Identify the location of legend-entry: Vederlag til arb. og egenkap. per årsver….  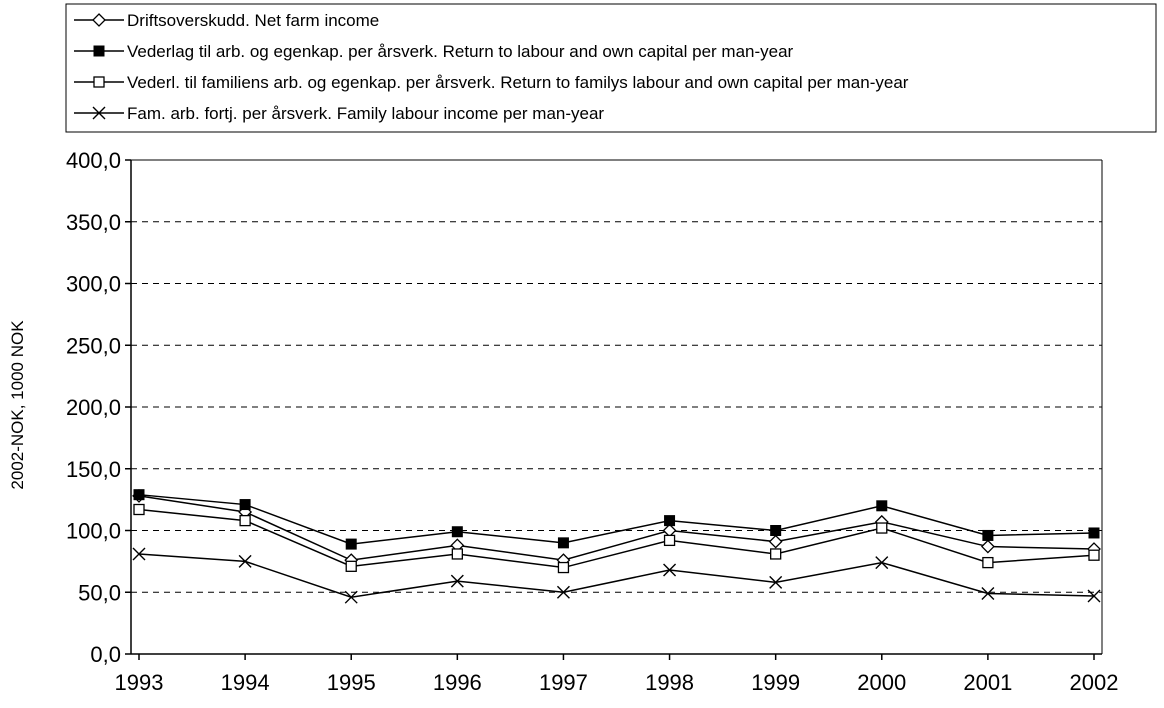
(434, 51).